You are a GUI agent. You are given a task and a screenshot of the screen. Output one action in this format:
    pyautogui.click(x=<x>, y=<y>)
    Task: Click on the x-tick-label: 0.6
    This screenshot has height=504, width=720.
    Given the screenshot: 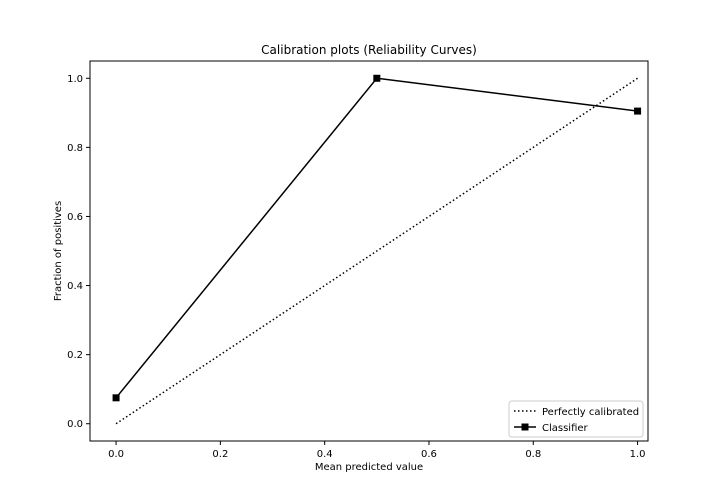 What is the action you would take?
    pyautogui.click(x=429, y=454)
    